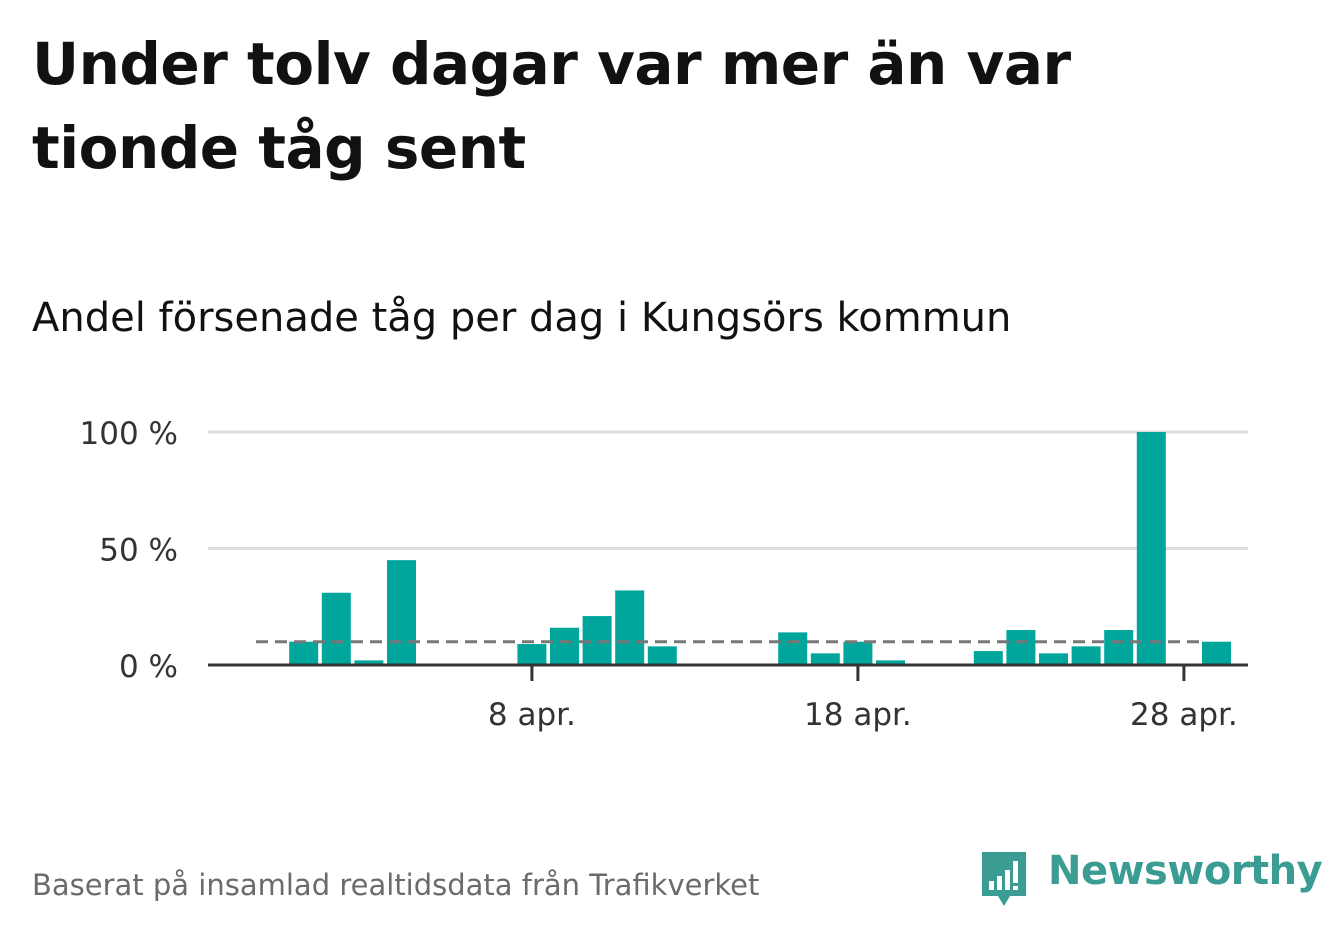 The image size is (1322, 939). What do you see at coordinates (728, 490) in the screenshot?
I see `grid-lines` at bounding box center [728, 490].